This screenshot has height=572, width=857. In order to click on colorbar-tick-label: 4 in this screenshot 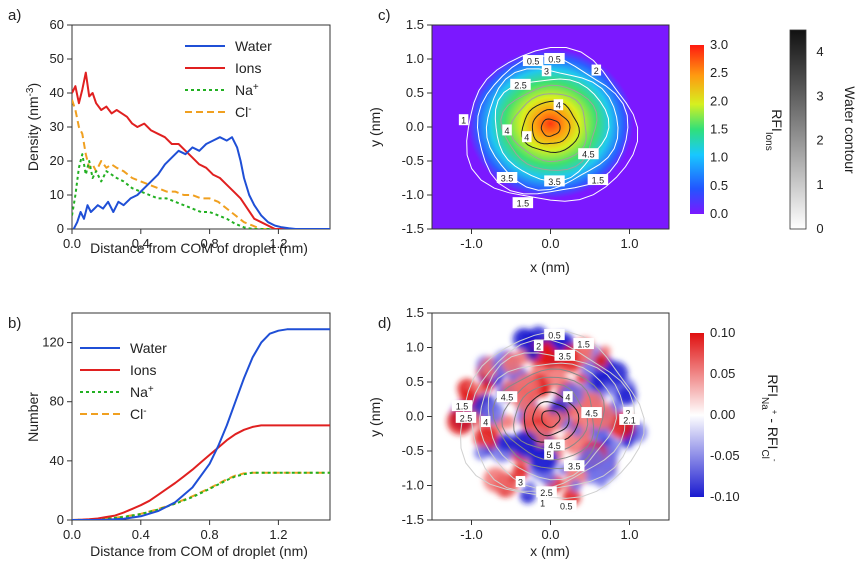, I will do `click(819, 51)`.